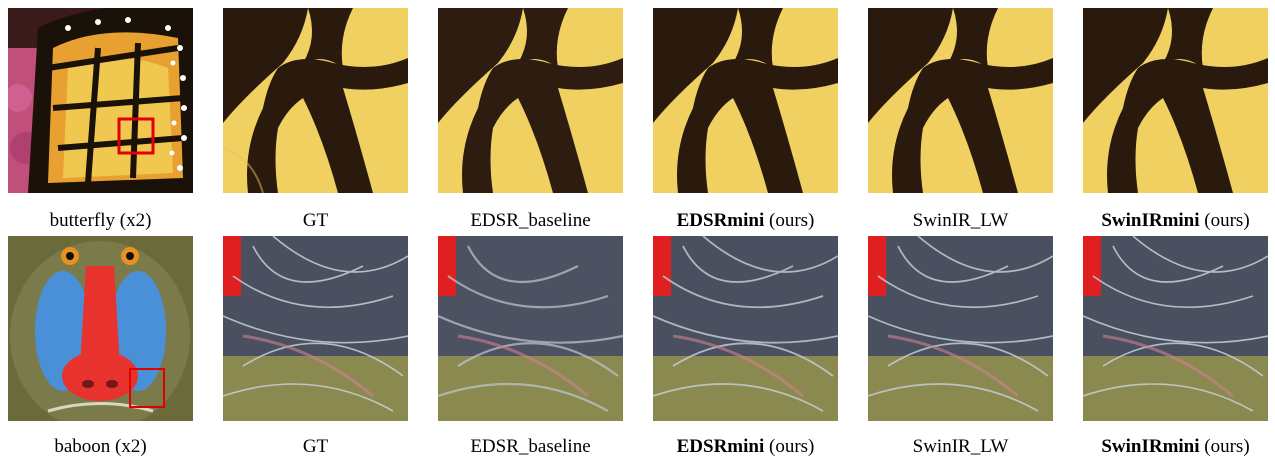 Image resolution: width=1275 pixels, height=459 pixels. I want to click on caption-baboon: baboon (x2), so click(100, 446).